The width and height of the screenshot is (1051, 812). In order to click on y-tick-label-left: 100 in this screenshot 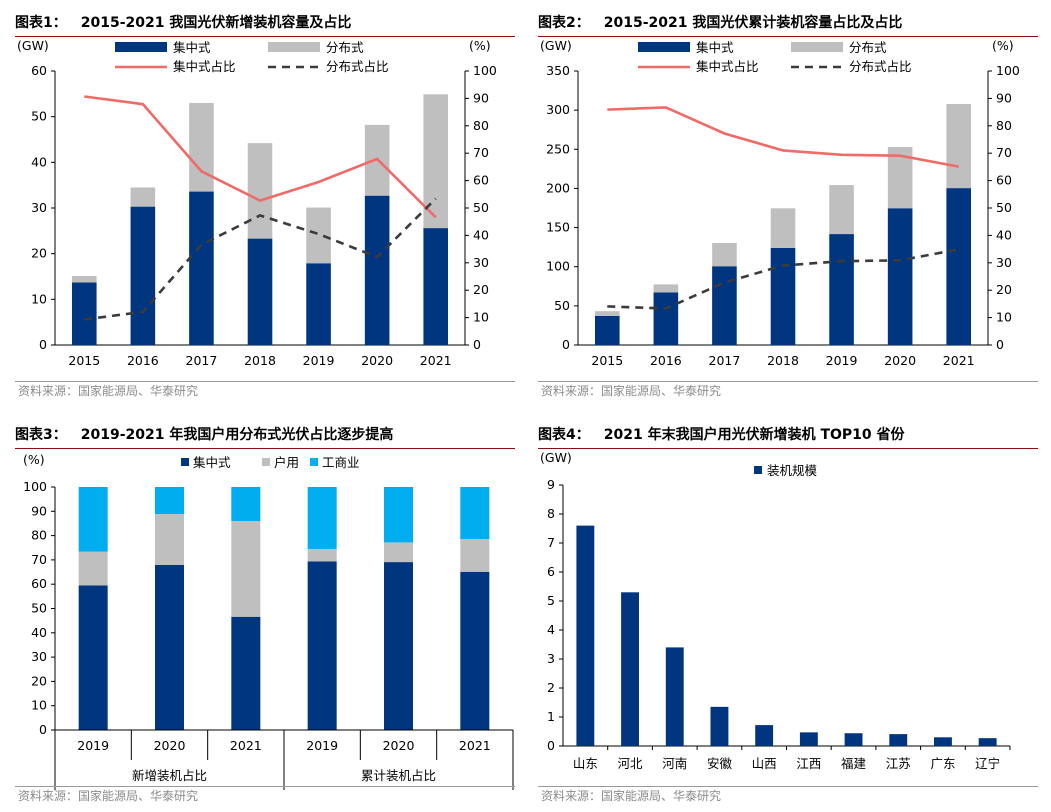, I will do `click(558, 266)`.